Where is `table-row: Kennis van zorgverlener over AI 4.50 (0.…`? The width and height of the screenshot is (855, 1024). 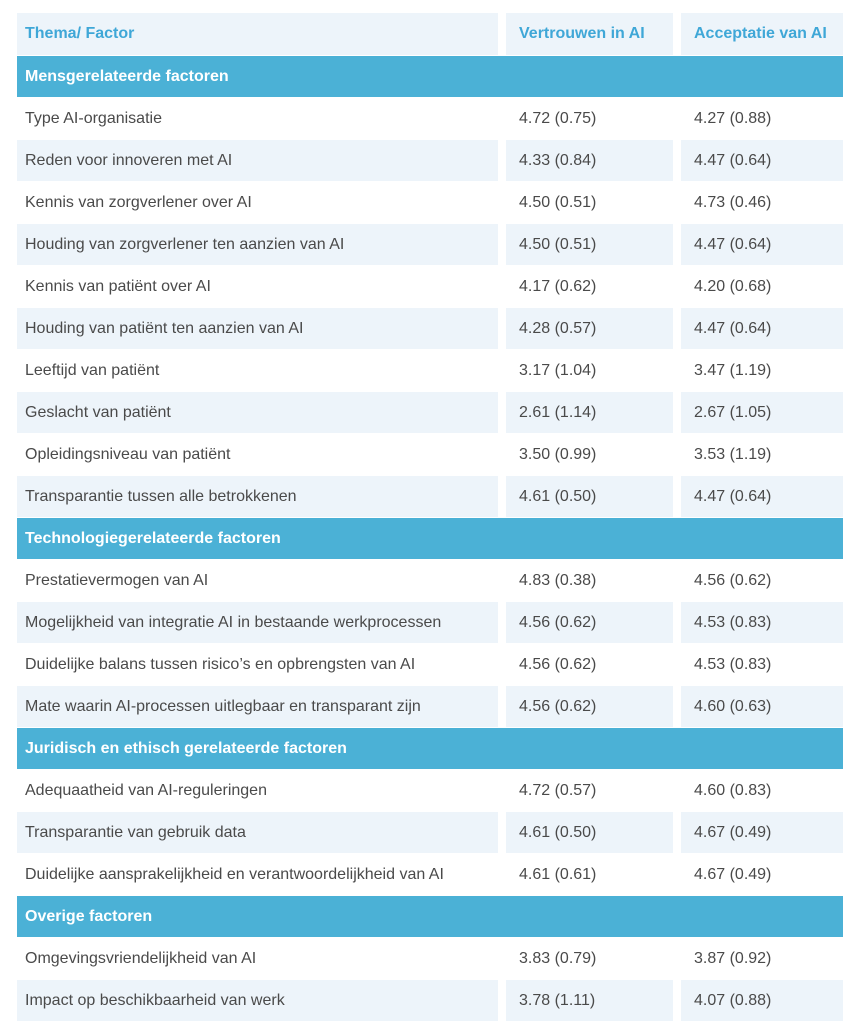 table-row: Kennis van zorgverlener over AI 4.50 (0.… is located at coordinates (430, 202).